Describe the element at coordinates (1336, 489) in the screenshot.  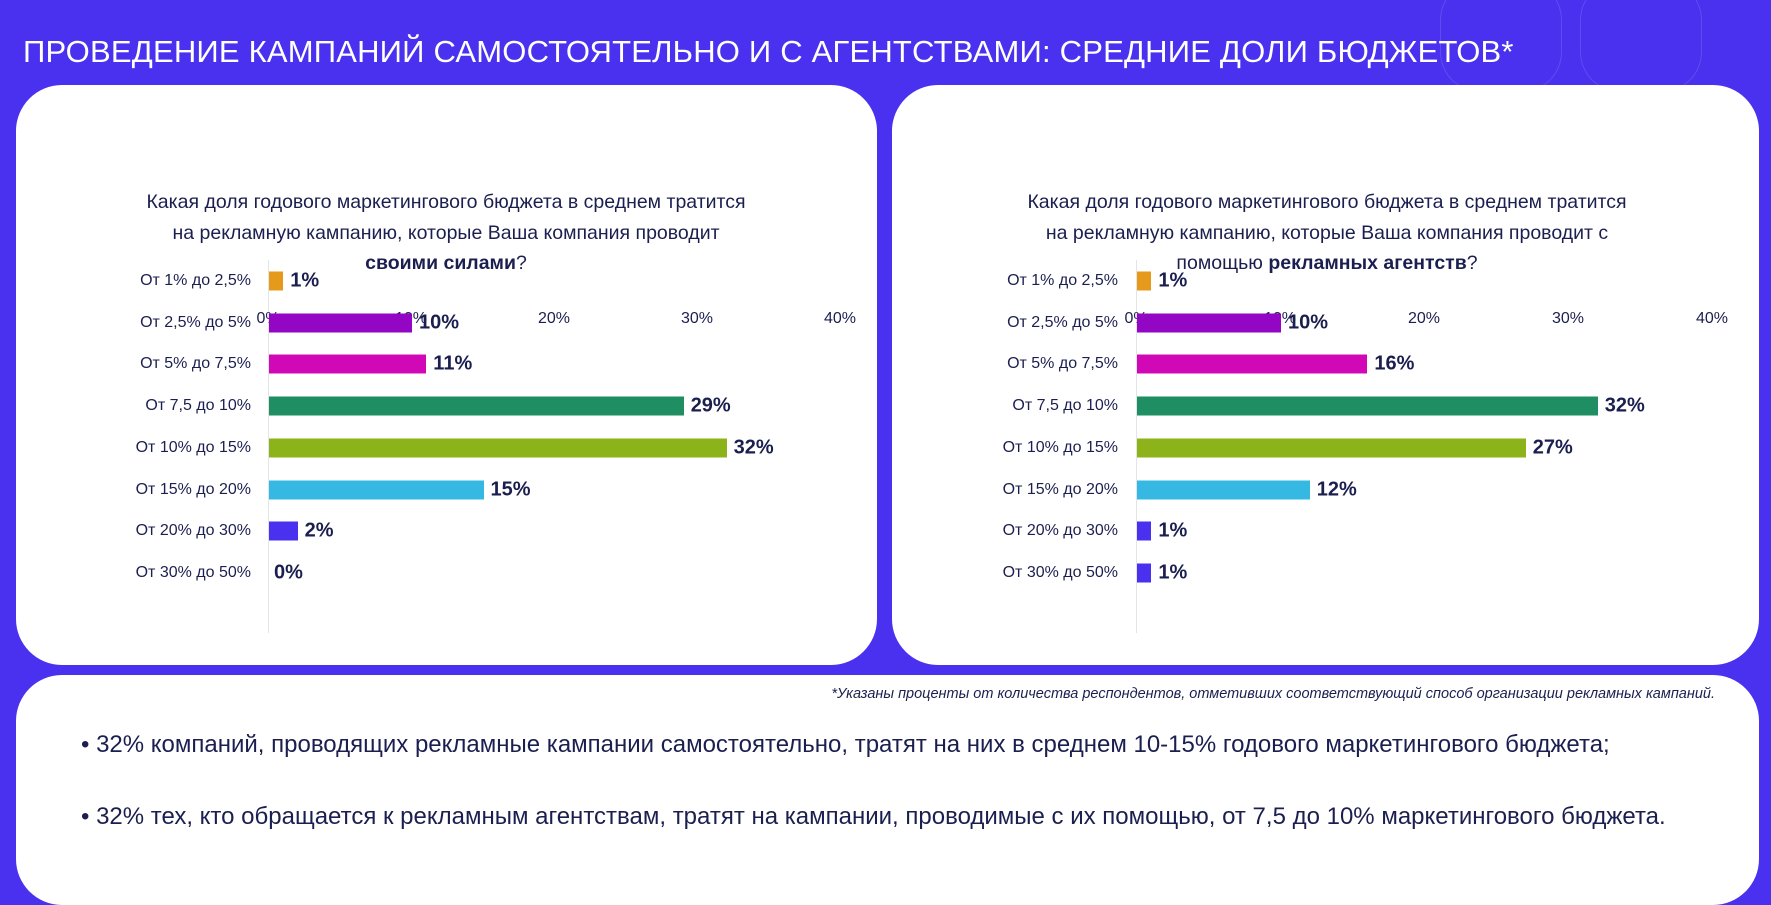
I see `value-label: 12%` at that location.